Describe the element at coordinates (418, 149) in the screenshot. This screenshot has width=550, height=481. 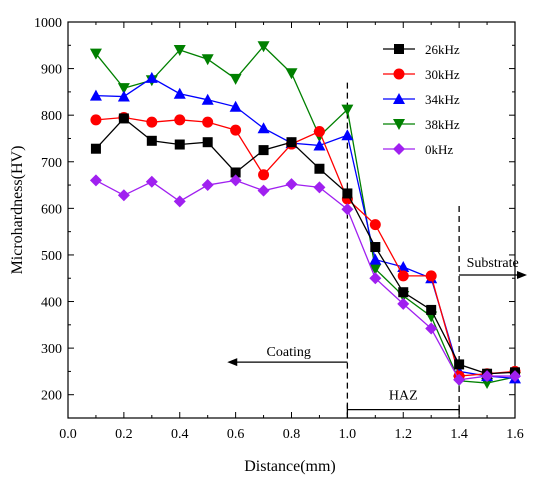
I see `legend-item-0kHz: 0kHz` at that location.